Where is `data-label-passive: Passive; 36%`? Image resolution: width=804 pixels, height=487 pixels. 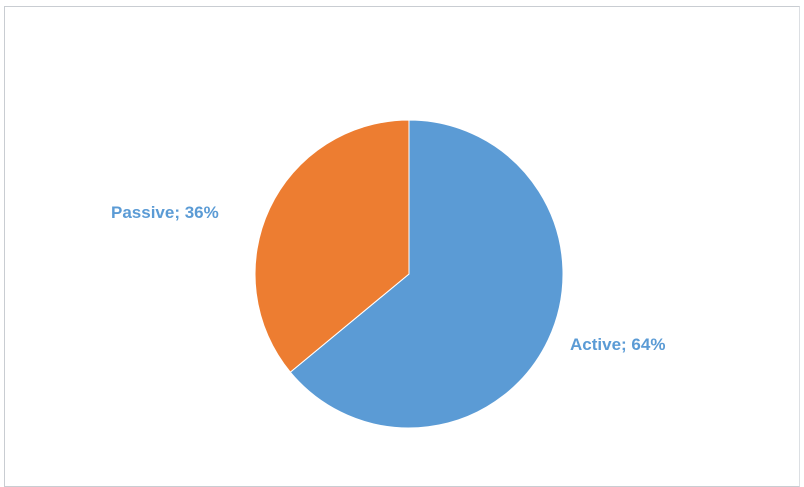 data-label-passive: Passive; 36% is located at coordinates (165, 212).